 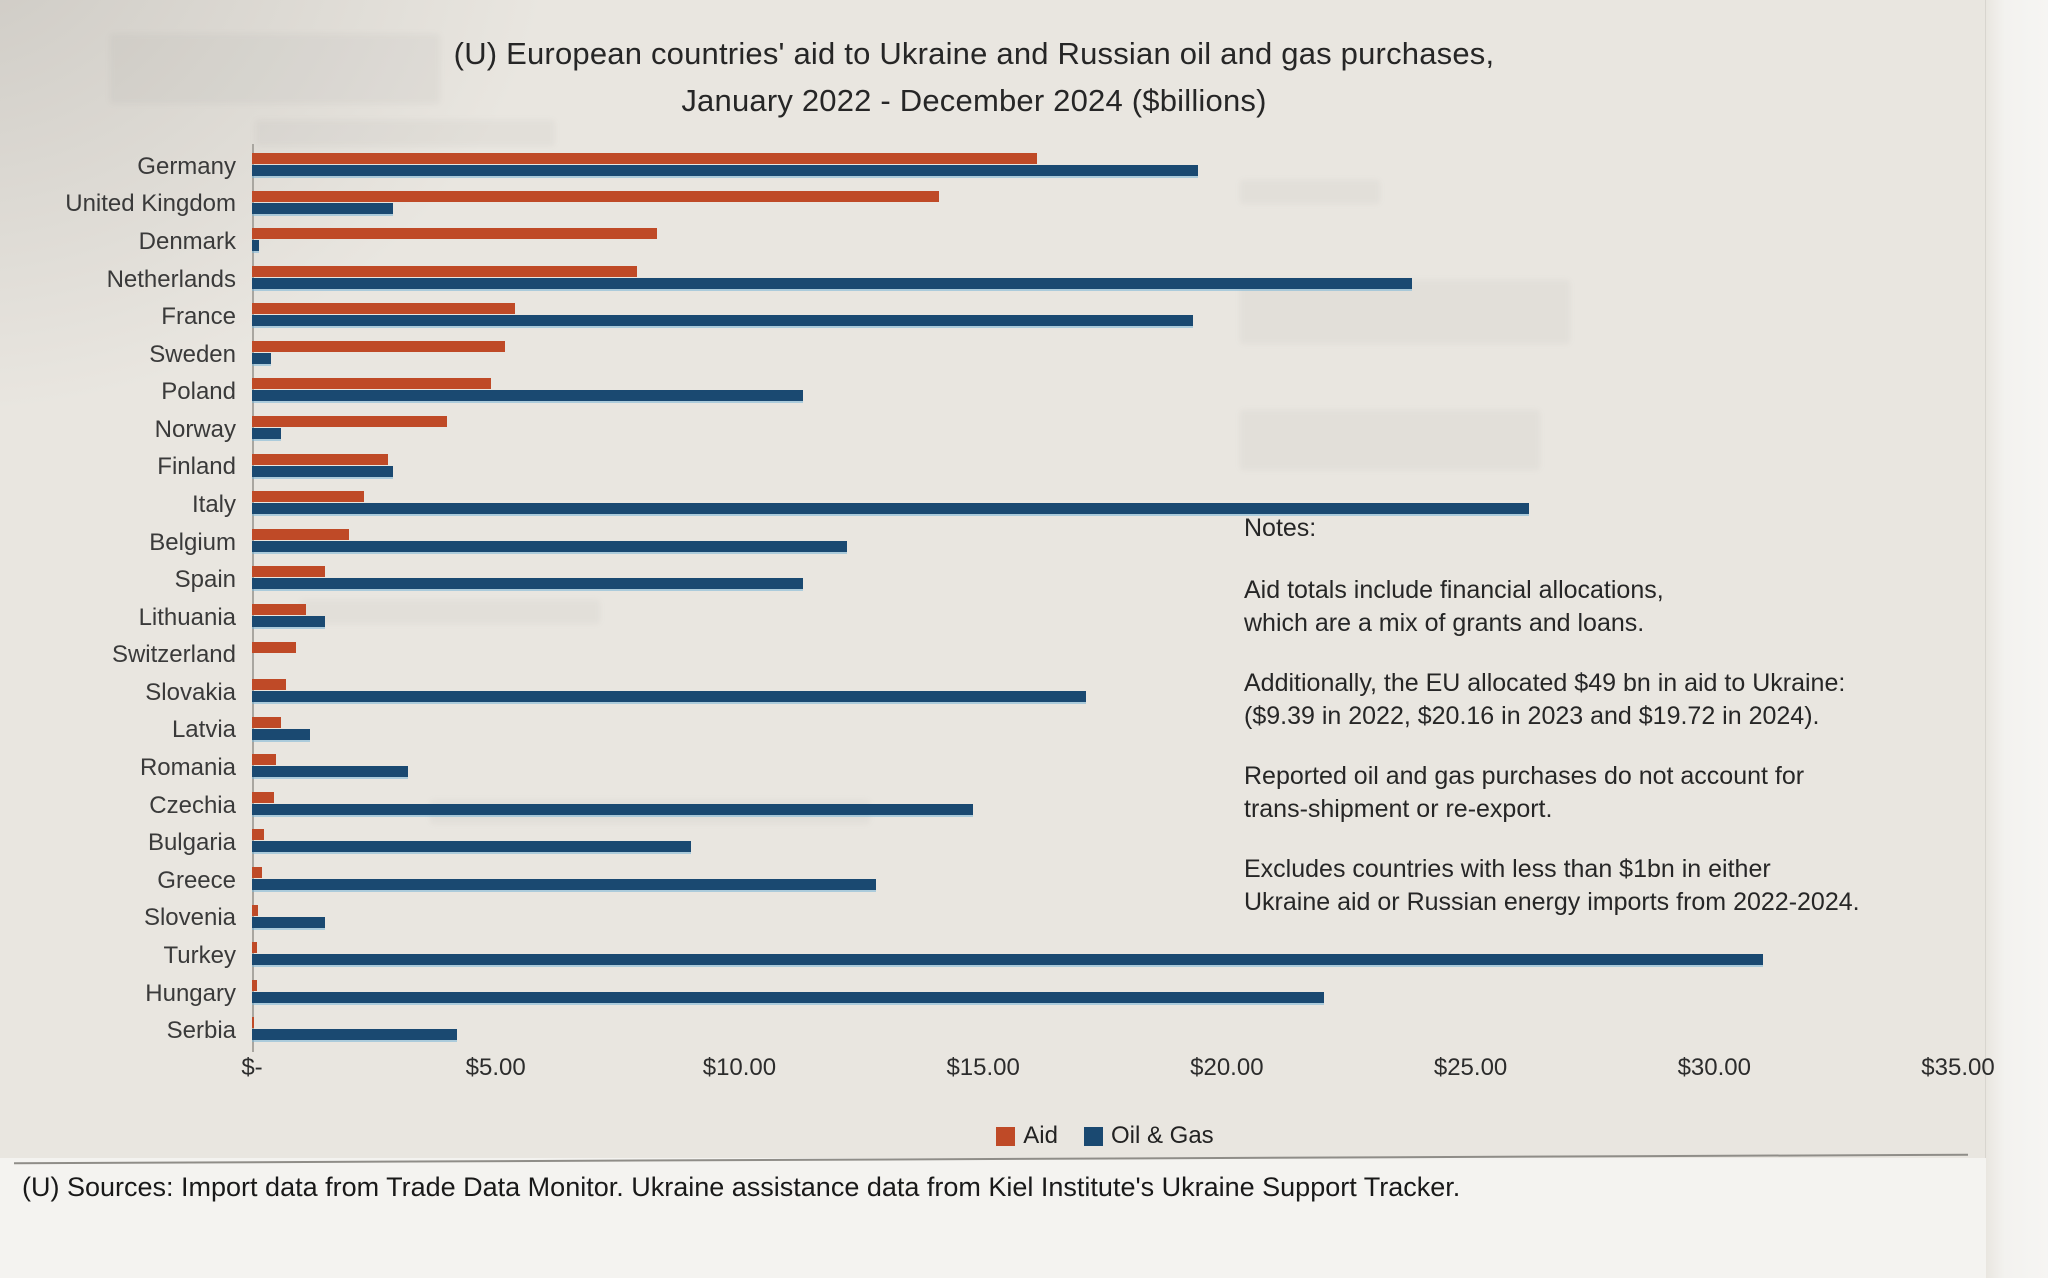 I want to click on country-label: Finland, so click(x=196, y=467).